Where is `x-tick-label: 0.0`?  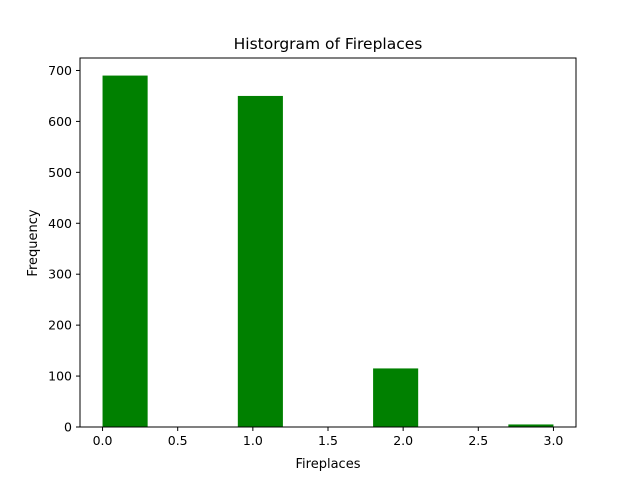 x-tick-label: 0.0 is located at coordinates (103, 440).